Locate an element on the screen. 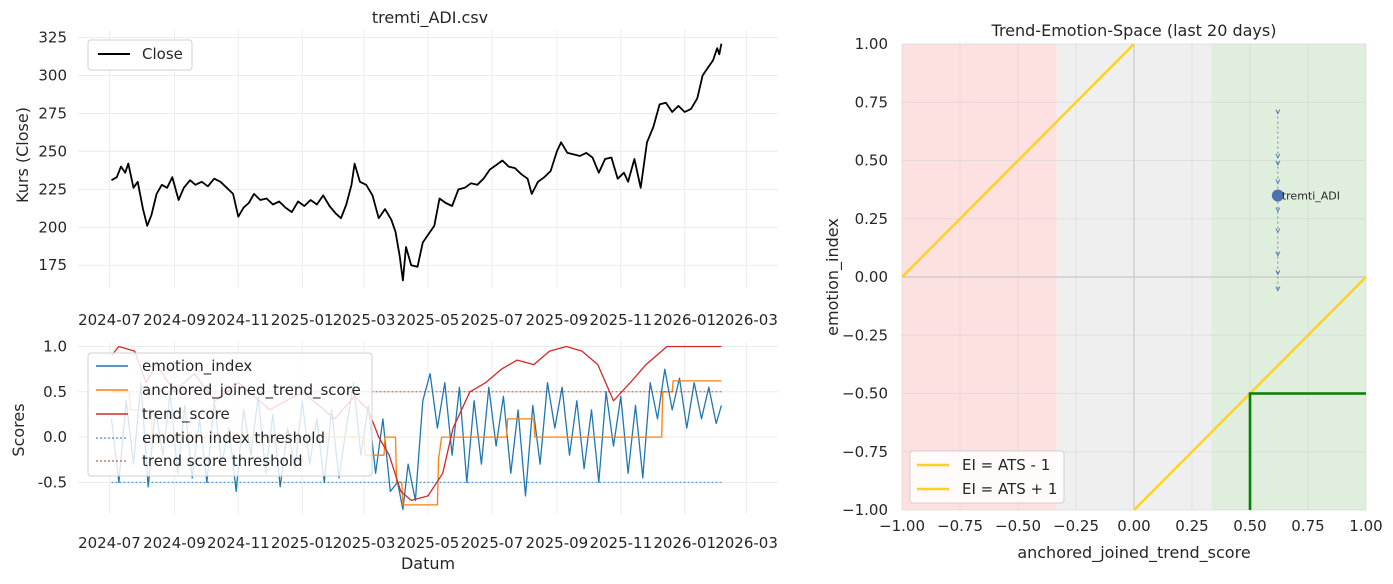  price-x-tick-label: 2026-01 is located at coordinates (684, 320).